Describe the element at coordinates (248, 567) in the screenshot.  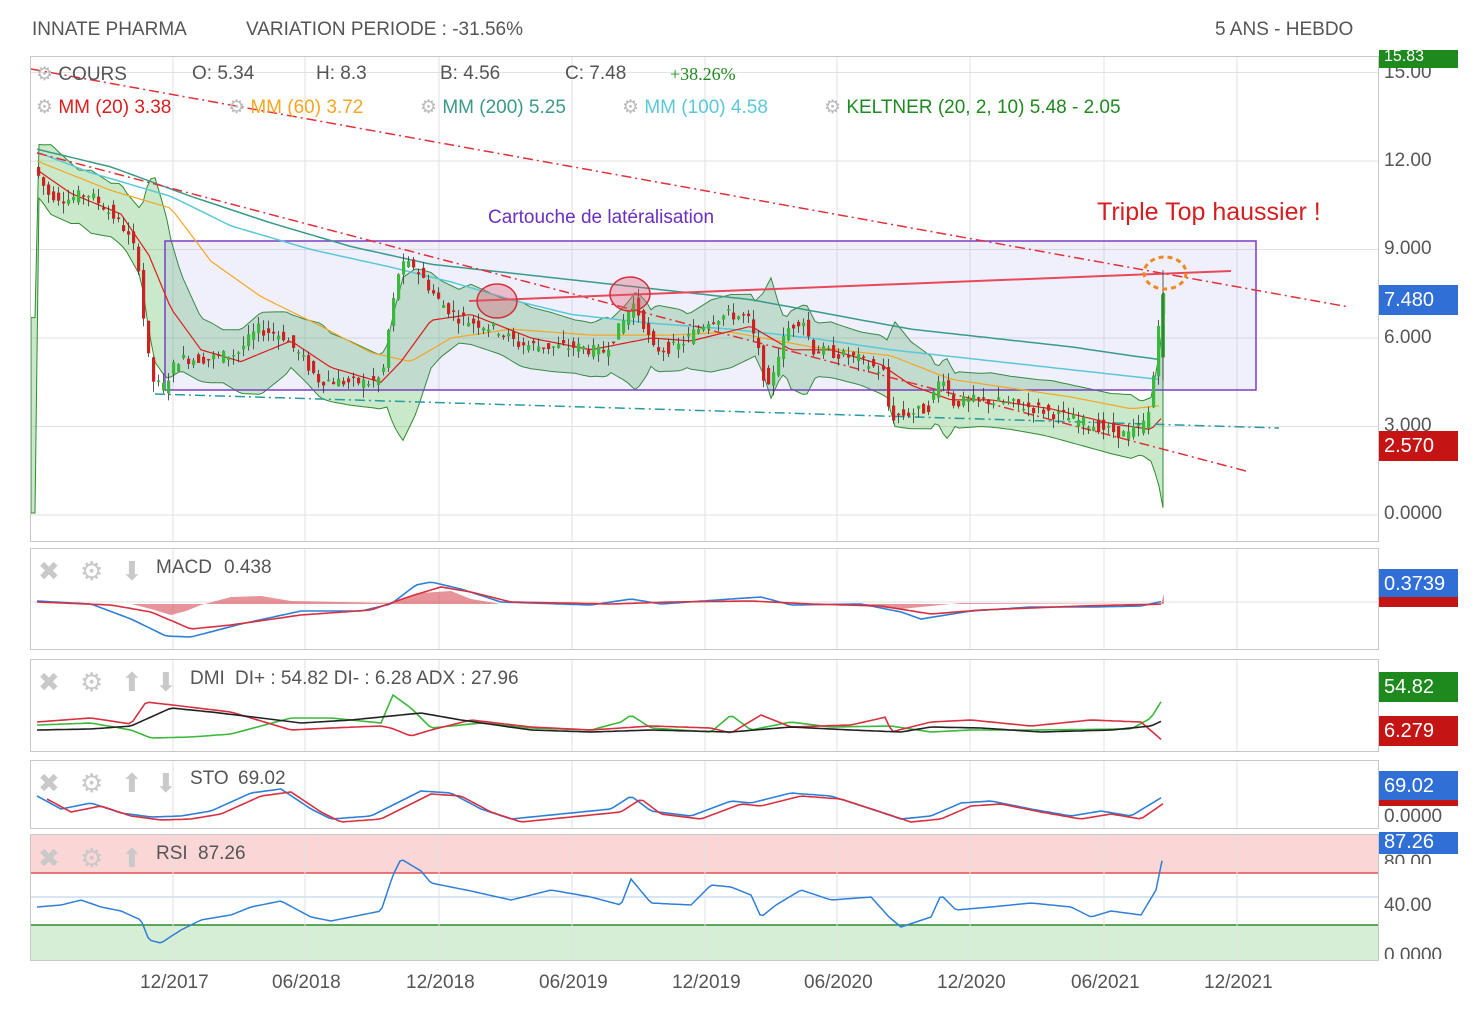
I see `macd-value: 0.438` at that location.